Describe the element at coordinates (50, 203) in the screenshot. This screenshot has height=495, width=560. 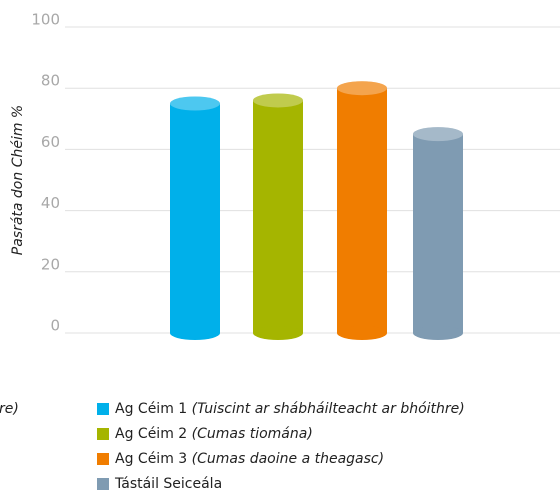
I see `y-tick-label: 40` at that location.